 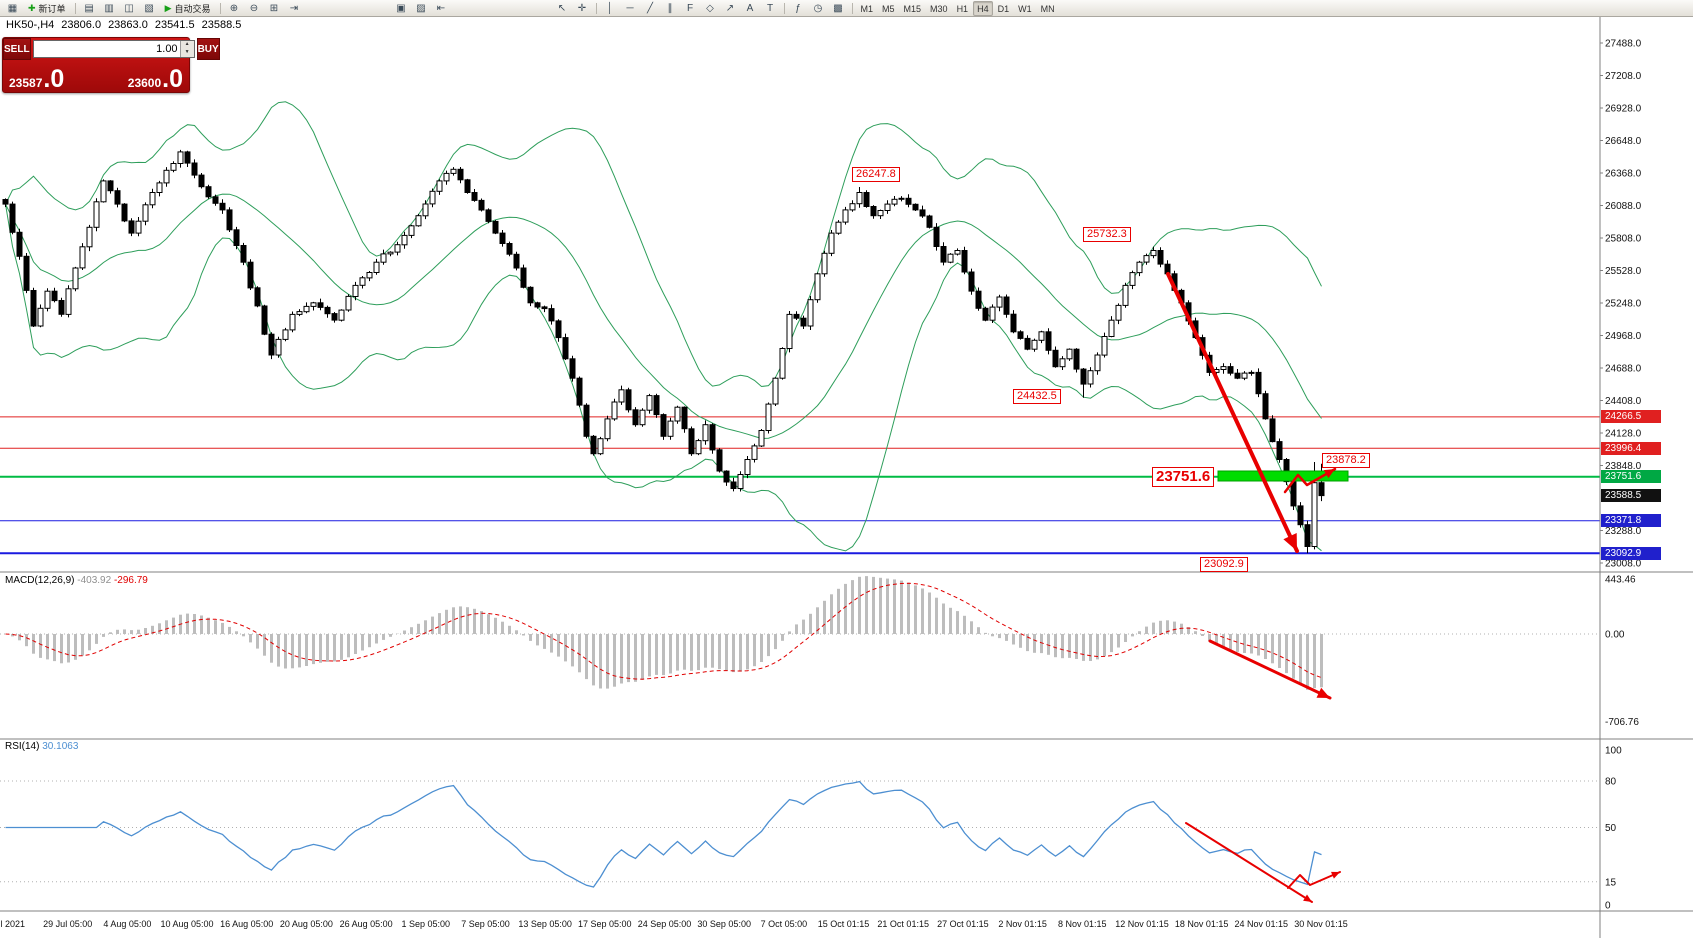 I want to click on auto-trading-button: ▶ 自动交易, so click(x=188, y=9).